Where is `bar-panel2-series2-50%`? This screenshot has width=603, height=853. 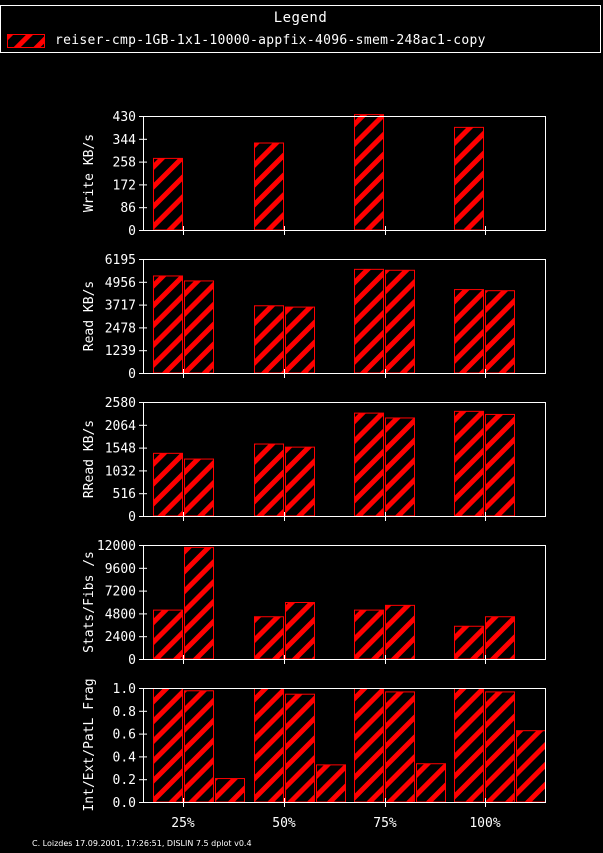 bar-panel2-series2-50% is located at coordinates (300, 340).